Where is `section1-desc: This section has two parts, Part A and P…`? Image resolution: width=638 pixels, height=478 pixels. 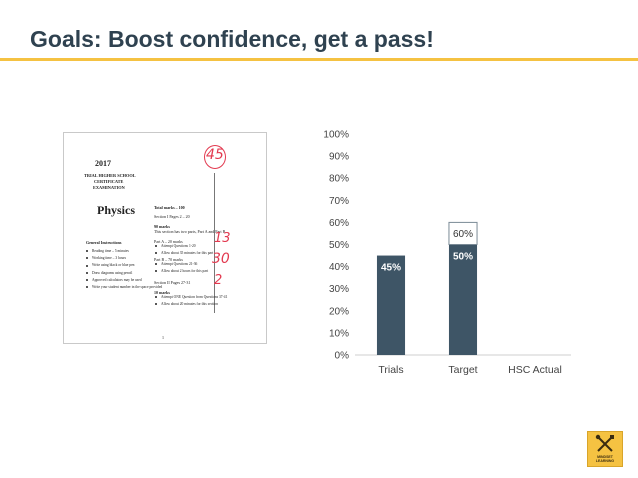
section1-desc: This section has two parts, Part A and P… is located at coordinates (190, 231).